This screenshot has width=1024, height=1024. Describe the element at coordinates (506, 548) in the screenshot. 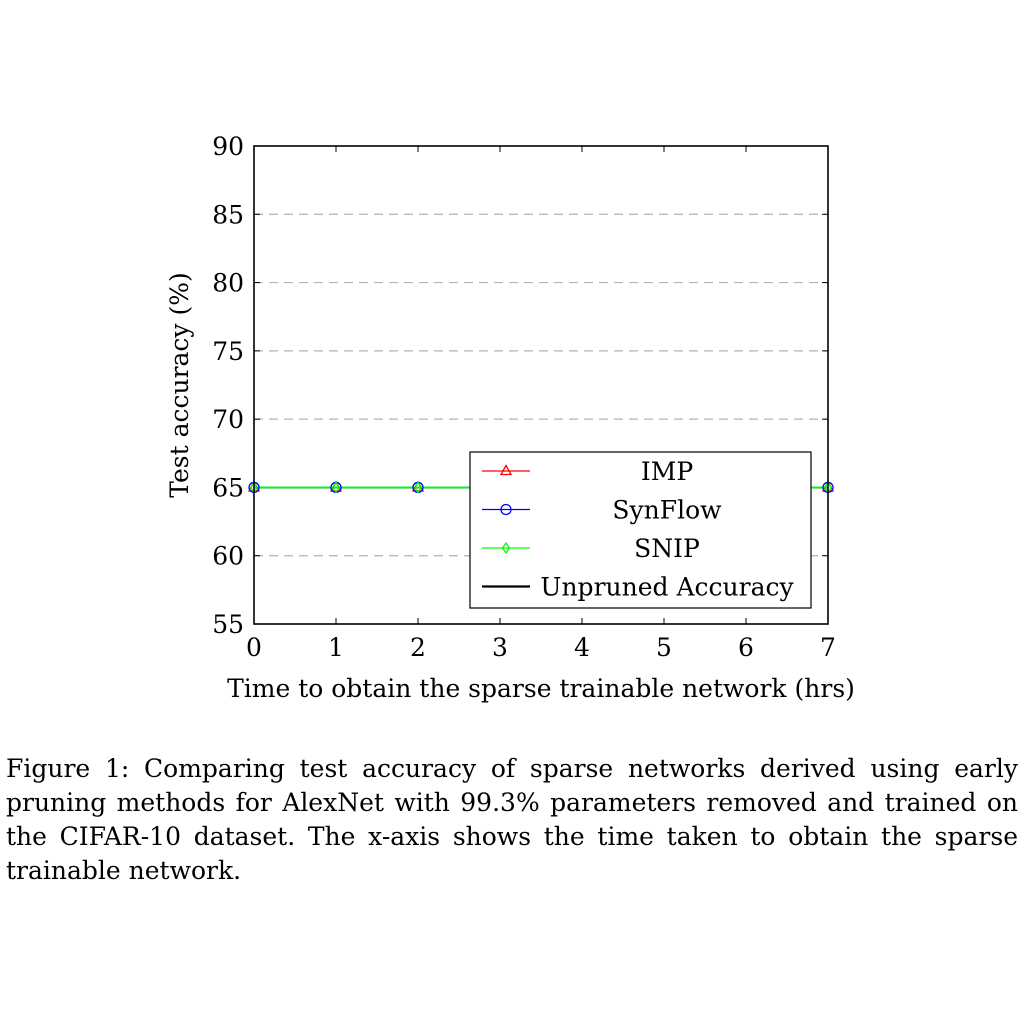

I see `legend-marker-snip` at that location.